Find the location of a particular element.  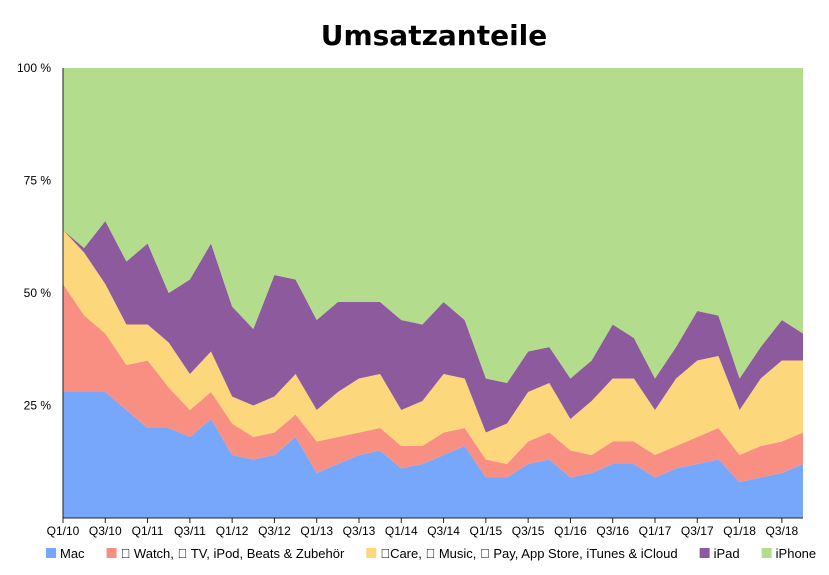

x-tick-label: Q1/12 is located at coordinates (232, 531).